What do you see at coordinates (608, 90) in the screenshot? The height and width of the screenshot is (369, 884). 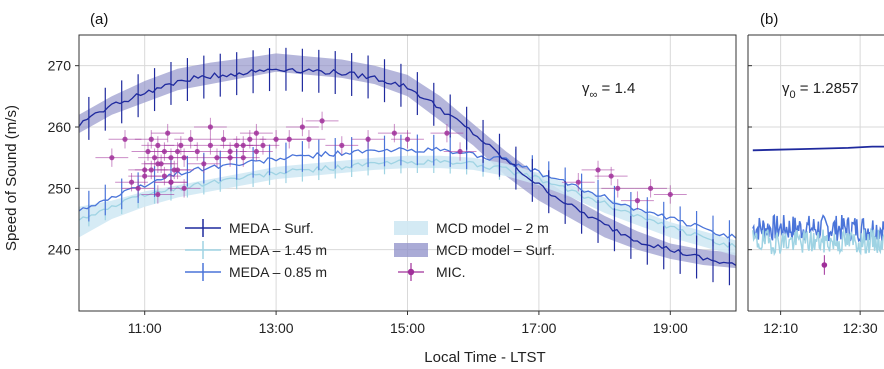 I see `gamma-inf-annotation: γ∞ = 1.4` at bounding box center [608, 90].